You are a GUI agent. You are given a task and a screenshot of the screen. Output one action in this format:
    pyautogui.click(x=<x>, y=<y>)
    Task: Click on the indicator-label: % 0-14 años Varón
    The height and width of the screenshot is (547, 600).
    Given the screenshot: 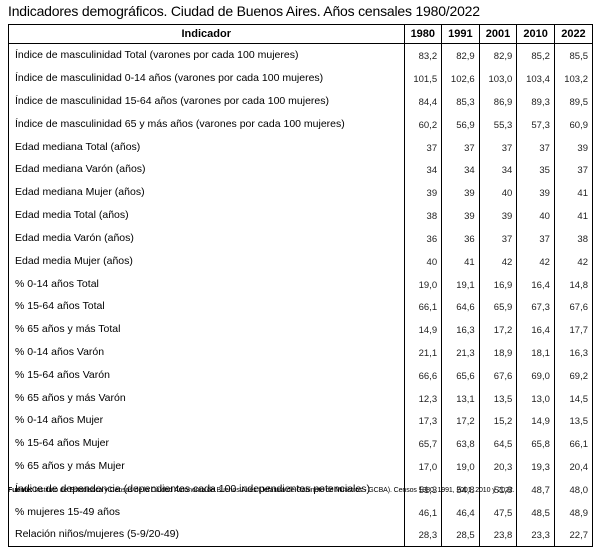 What is the action you would take?
    pyautogui.click(x=60, y=351)
    